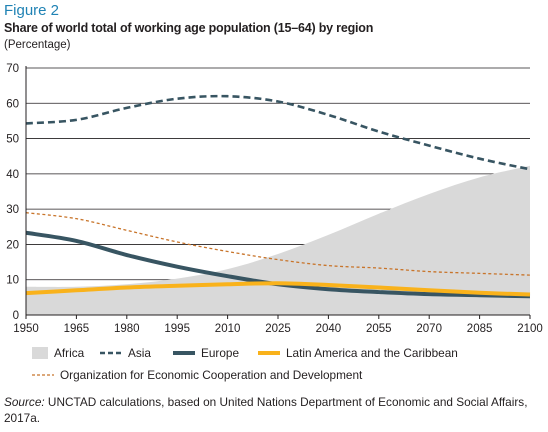 The width and height of the screenshot is (548, 432). I want to click on x-tick-label-2055: 2055, so click(379, 329).